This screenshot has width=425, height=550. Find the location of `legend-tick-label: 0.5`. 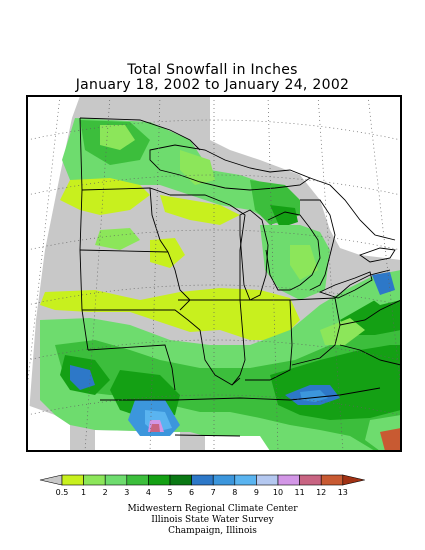

legend-tick-label: 0.5 is located at coordinates (62, 492).